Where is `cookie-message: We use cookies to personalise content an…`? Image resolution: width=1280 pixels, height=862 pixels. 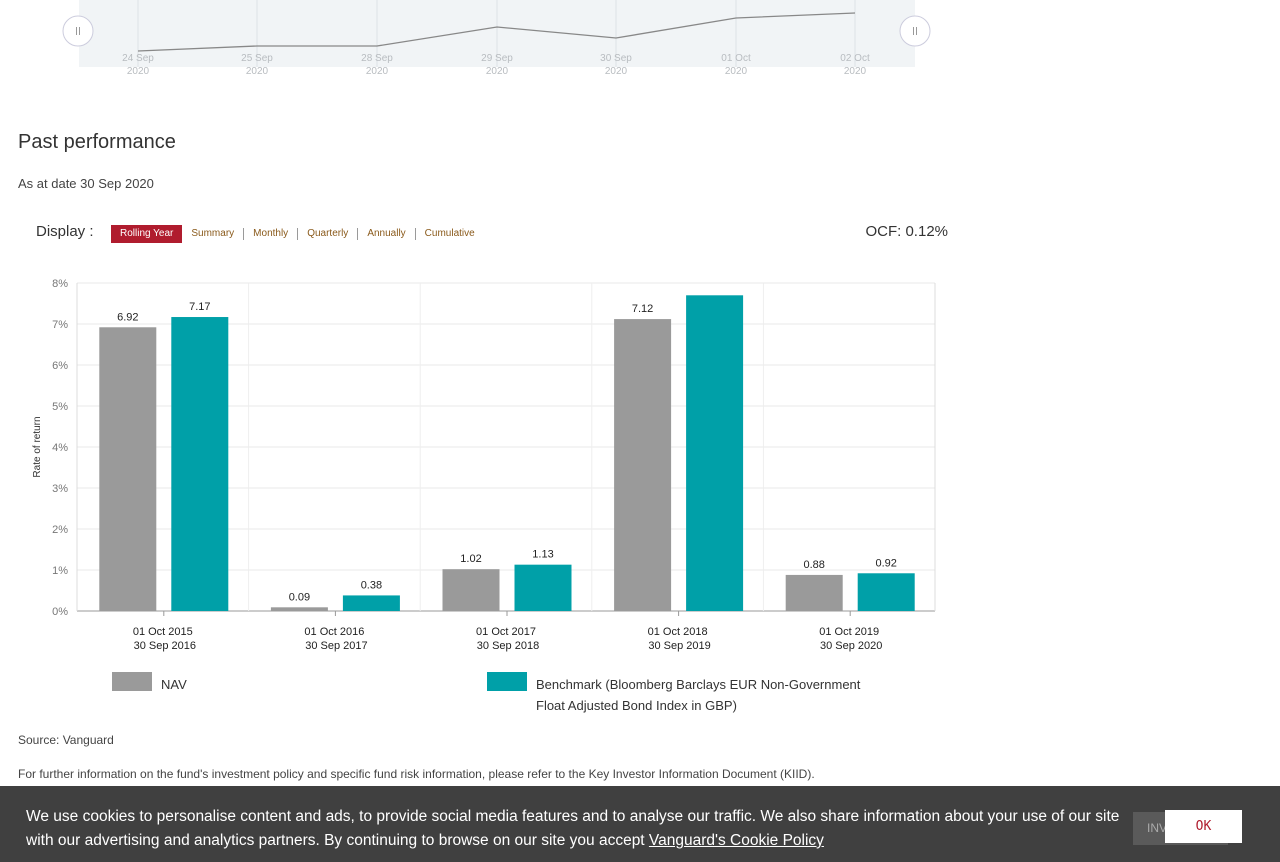
cookie-message: We use cookies to personalise content an… is located at coordinates (573, 828).